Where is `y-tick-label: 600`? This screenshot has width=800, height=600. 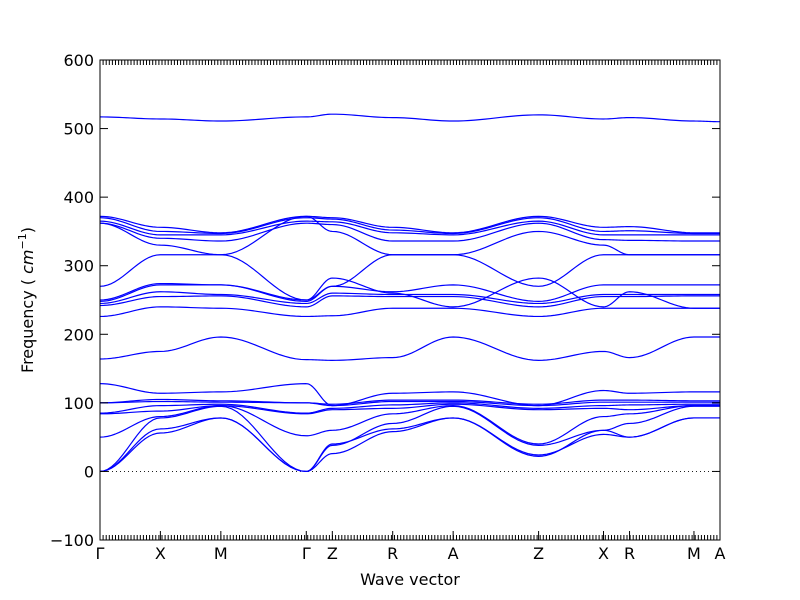
y-tick-label: 600 is located at coordinates (78, 60).